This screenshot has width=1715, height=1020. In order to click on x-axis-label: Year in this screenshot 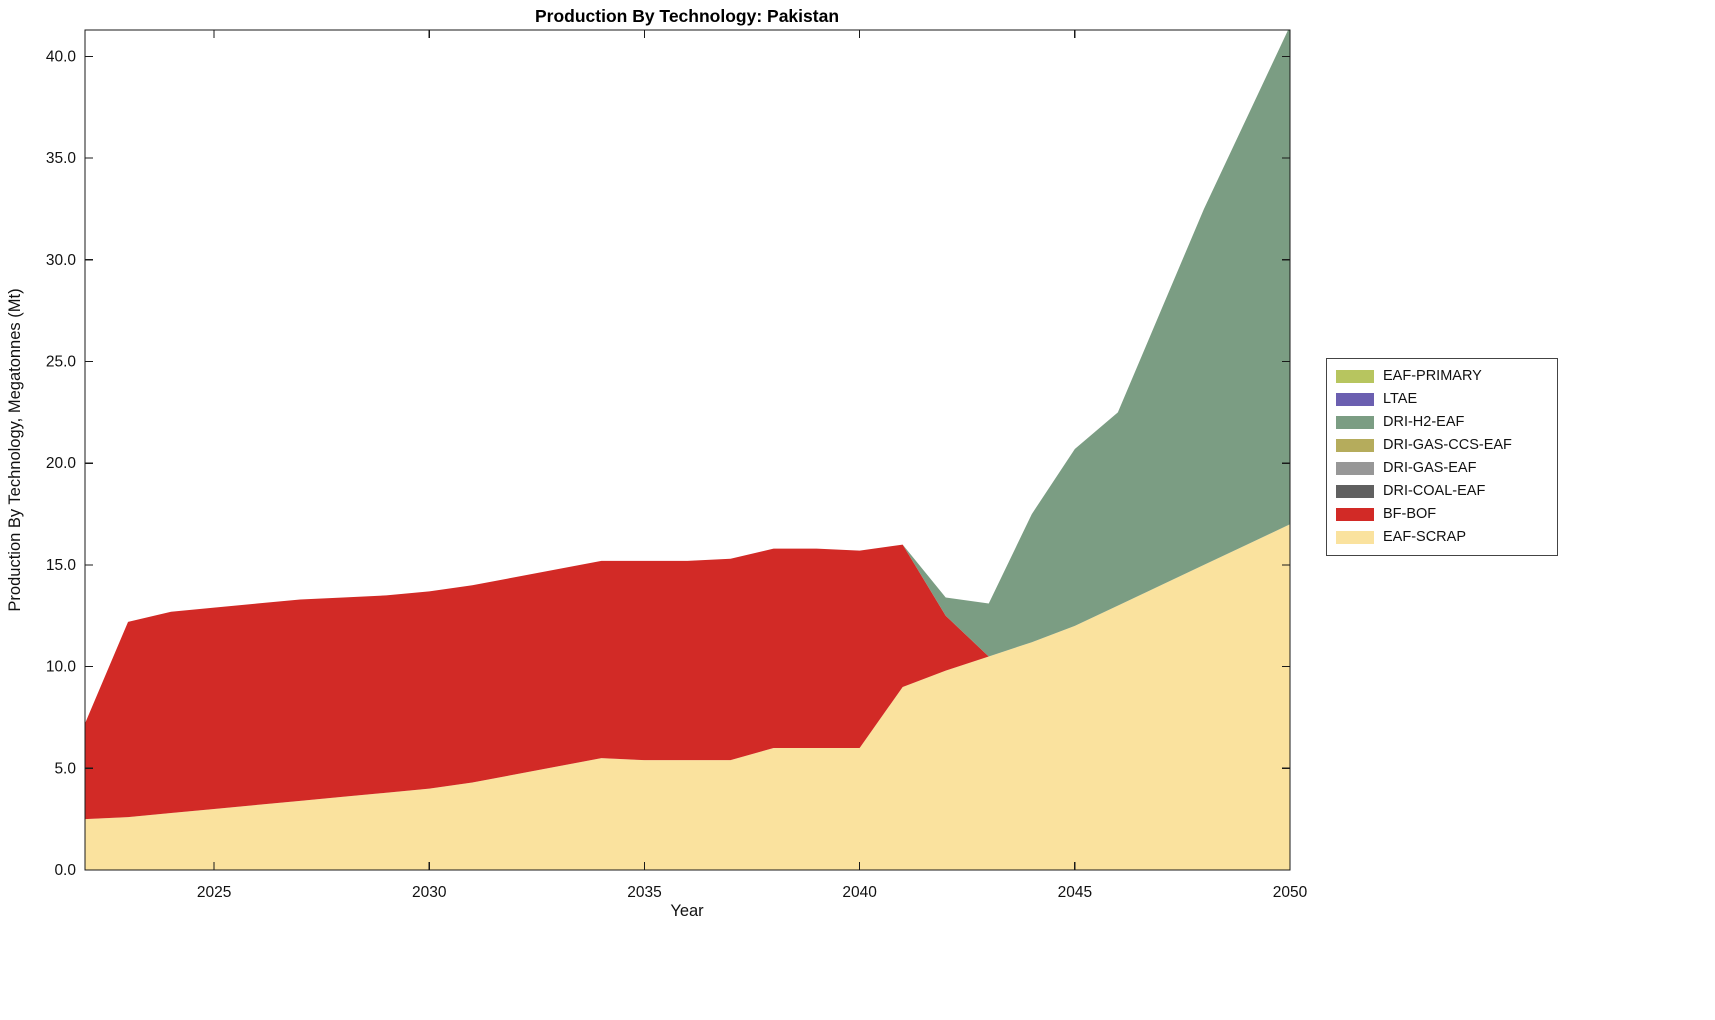, I will do `click(687, 911)`.